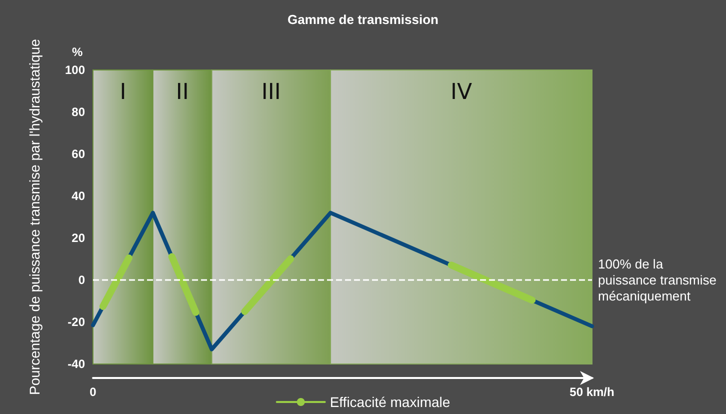  I want to click on band-label: I, so click(123, 92).